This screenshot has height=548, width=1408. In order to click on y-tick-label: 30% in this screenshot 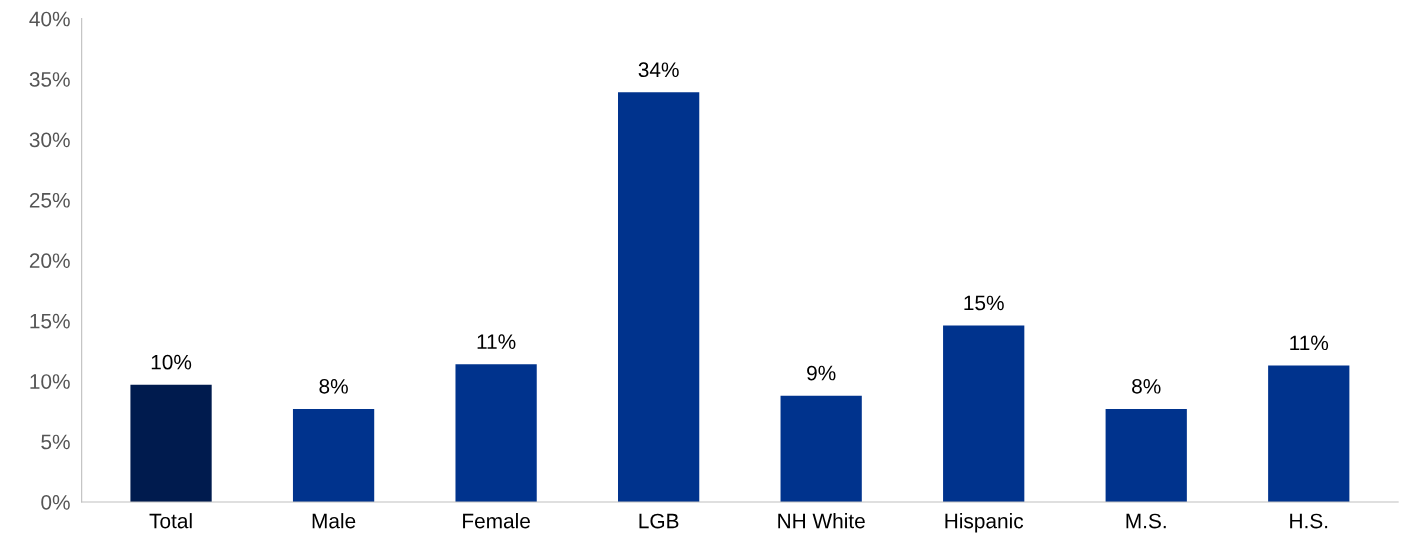, I will do `click(49, 140)`.